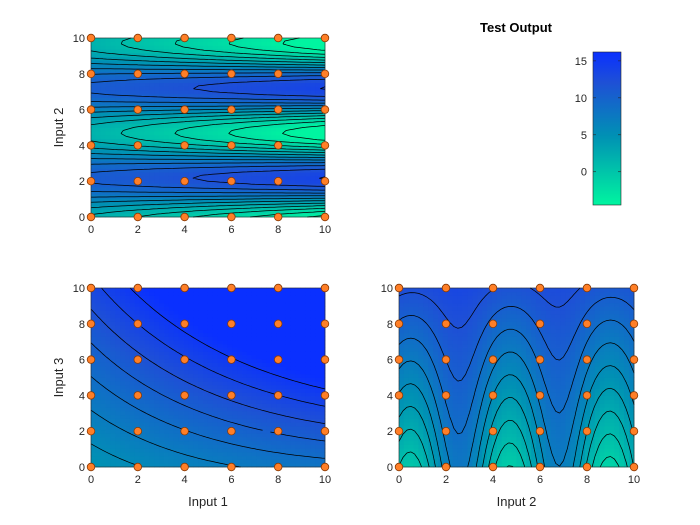 This screenshot has height=525, width=700. What do you see at coordinates (91, 109) in the screenshot?
I see `sample-point` at bounding box center [91, 109].